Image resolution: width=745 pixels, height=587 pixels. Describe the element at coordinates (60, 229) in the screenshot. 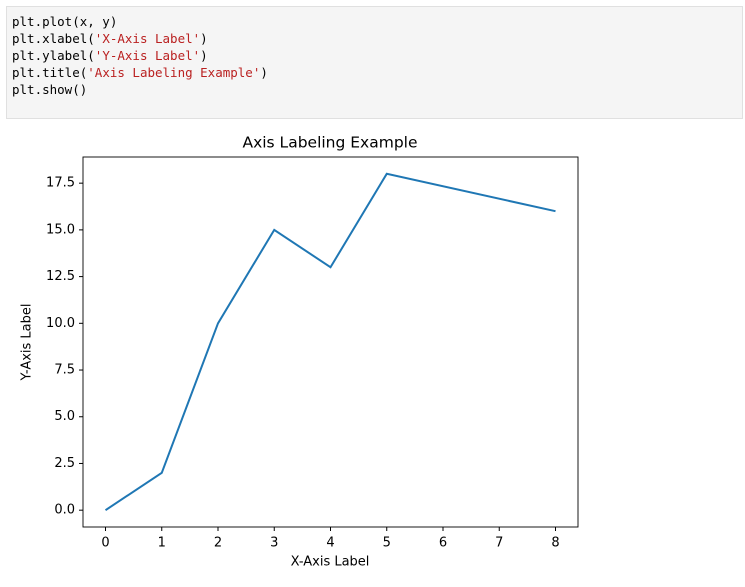

I see `y-tick-label: 15.0` at that location.